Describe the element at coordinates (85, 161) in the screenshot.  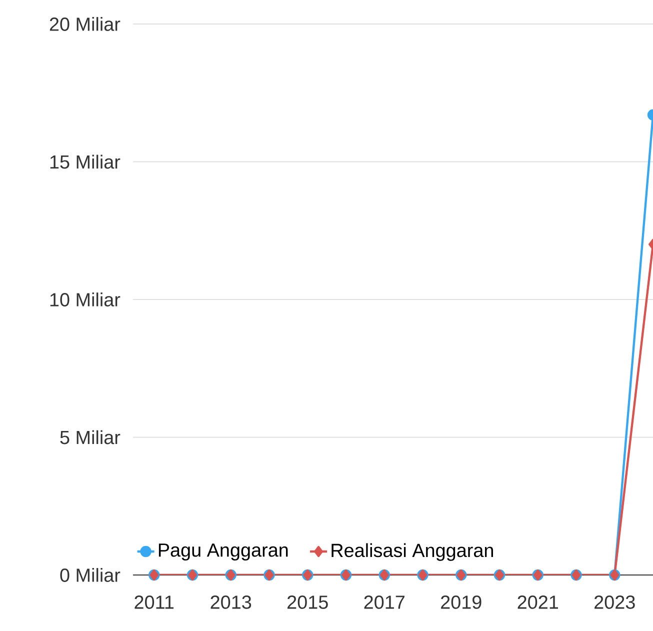
I see `y-tick-label: 15 Miliar` at that location.